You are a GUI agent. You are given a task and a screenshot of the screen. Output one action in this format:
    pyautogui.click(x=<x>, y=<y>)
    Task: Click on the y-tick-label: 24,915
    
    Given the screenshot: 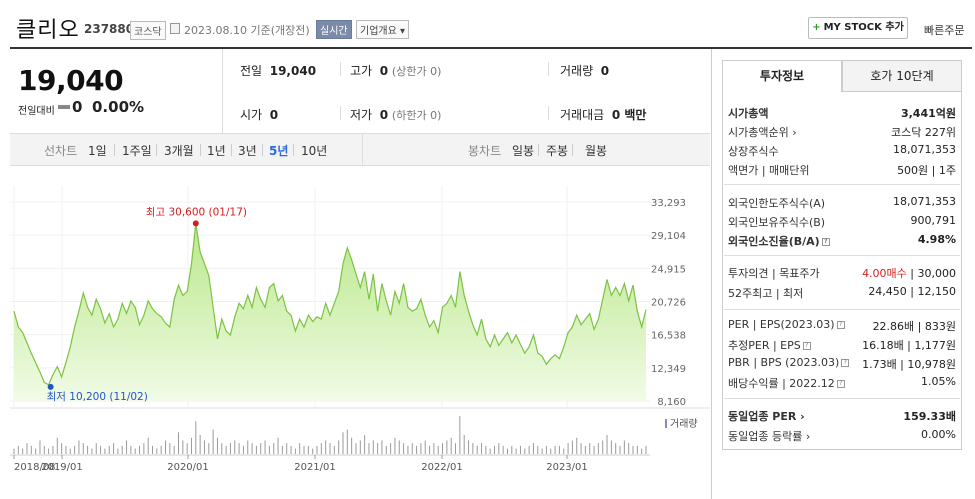 What is the action you would take?
    pyautogui.click(x=668, y=269)
    